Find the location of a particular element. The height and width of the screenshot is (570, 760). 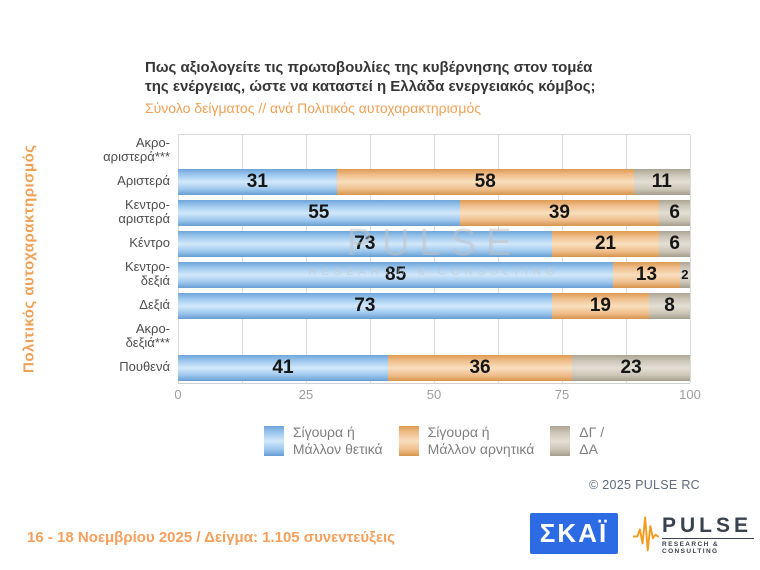

bar-segment: 23 is located at coordinates (631, 367).